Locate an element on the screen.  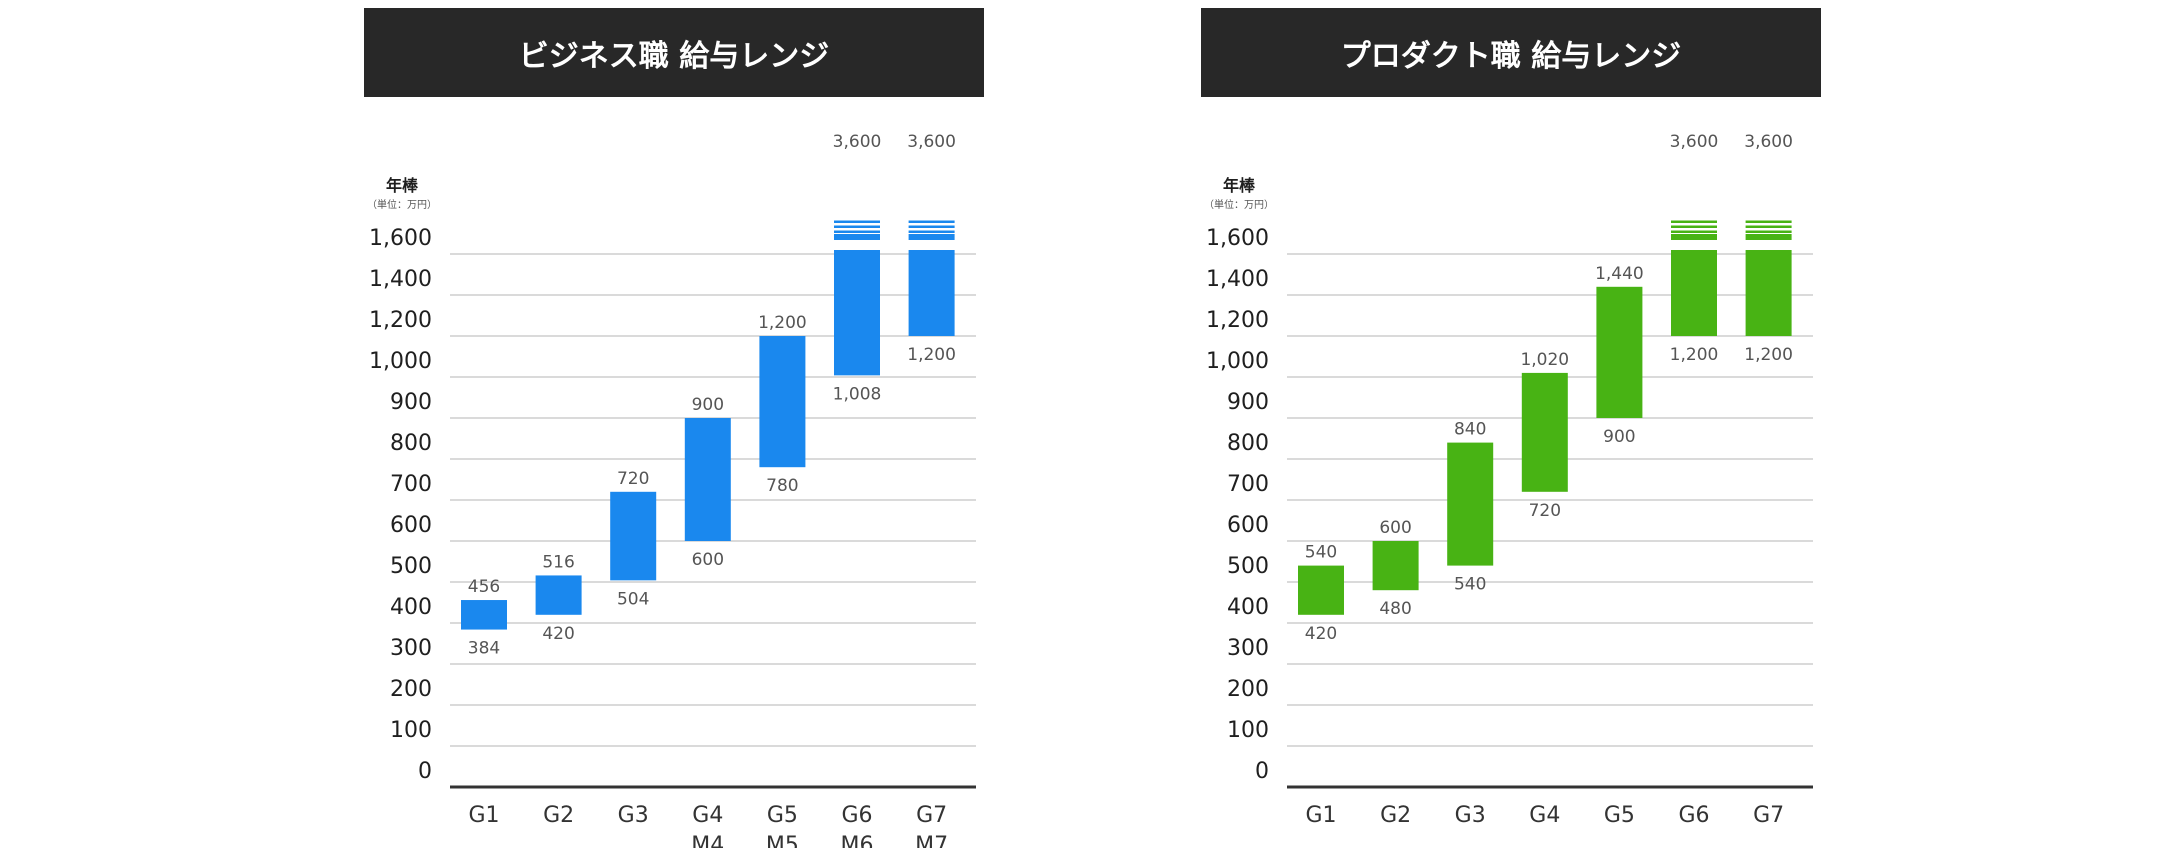
x-category-label: M7 is located at coordinates (931, 840).